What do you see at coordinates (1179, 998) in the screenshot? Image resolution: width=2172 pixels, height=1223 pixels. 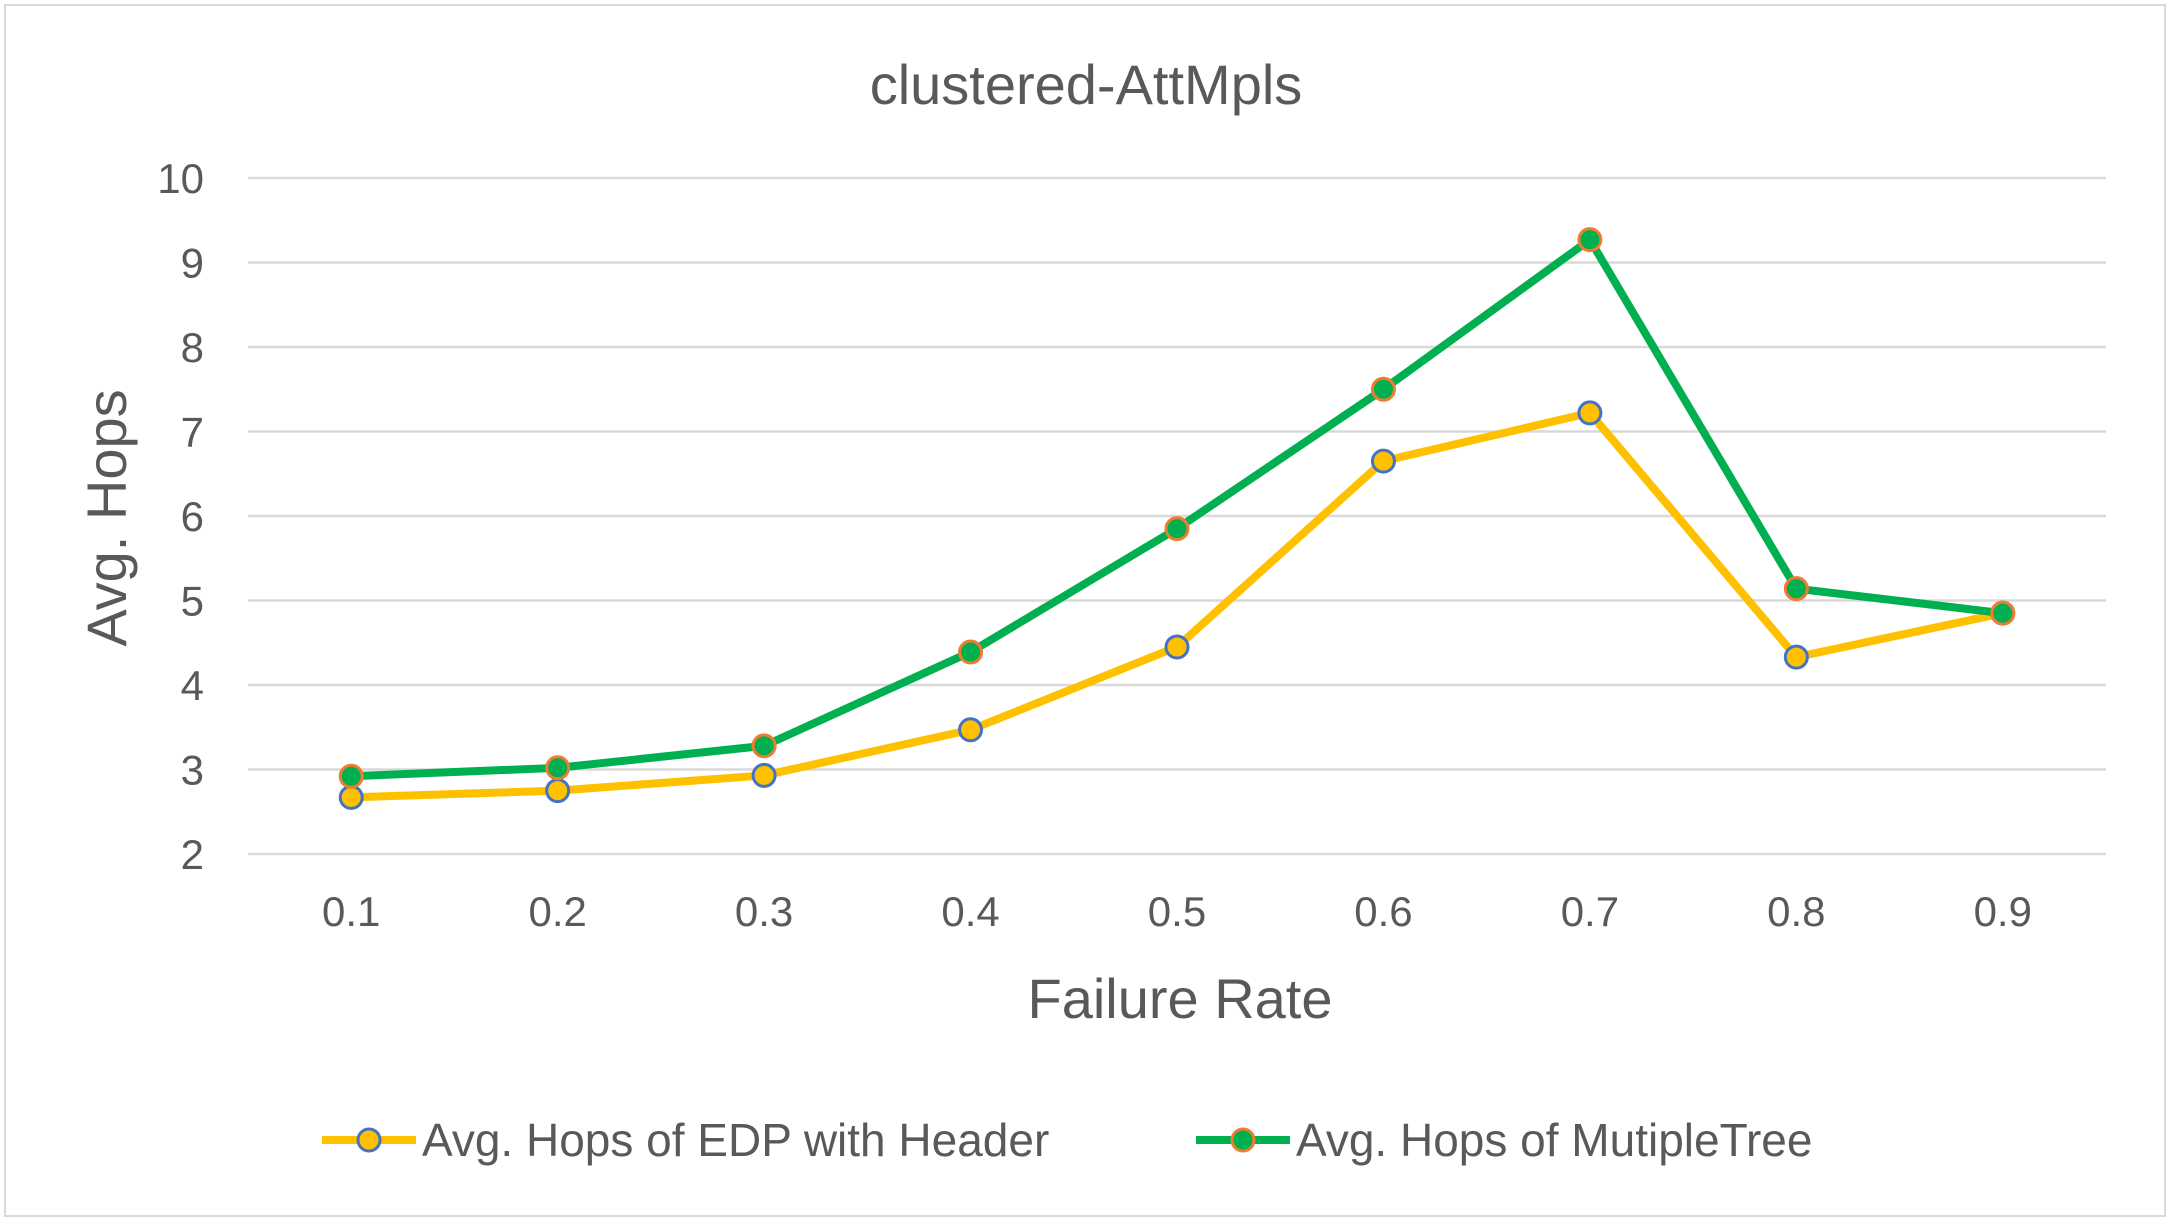 I see `x-axis-title: Failure Rate` at bounding box center [1179, 998].